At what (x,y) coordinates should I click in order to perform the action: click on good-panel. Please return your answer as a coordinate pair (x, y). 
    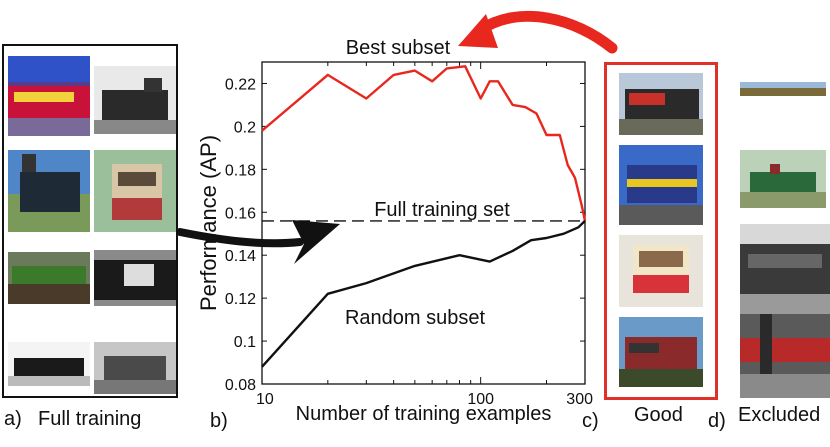
    Looking at the image, I should click on (661, 231).